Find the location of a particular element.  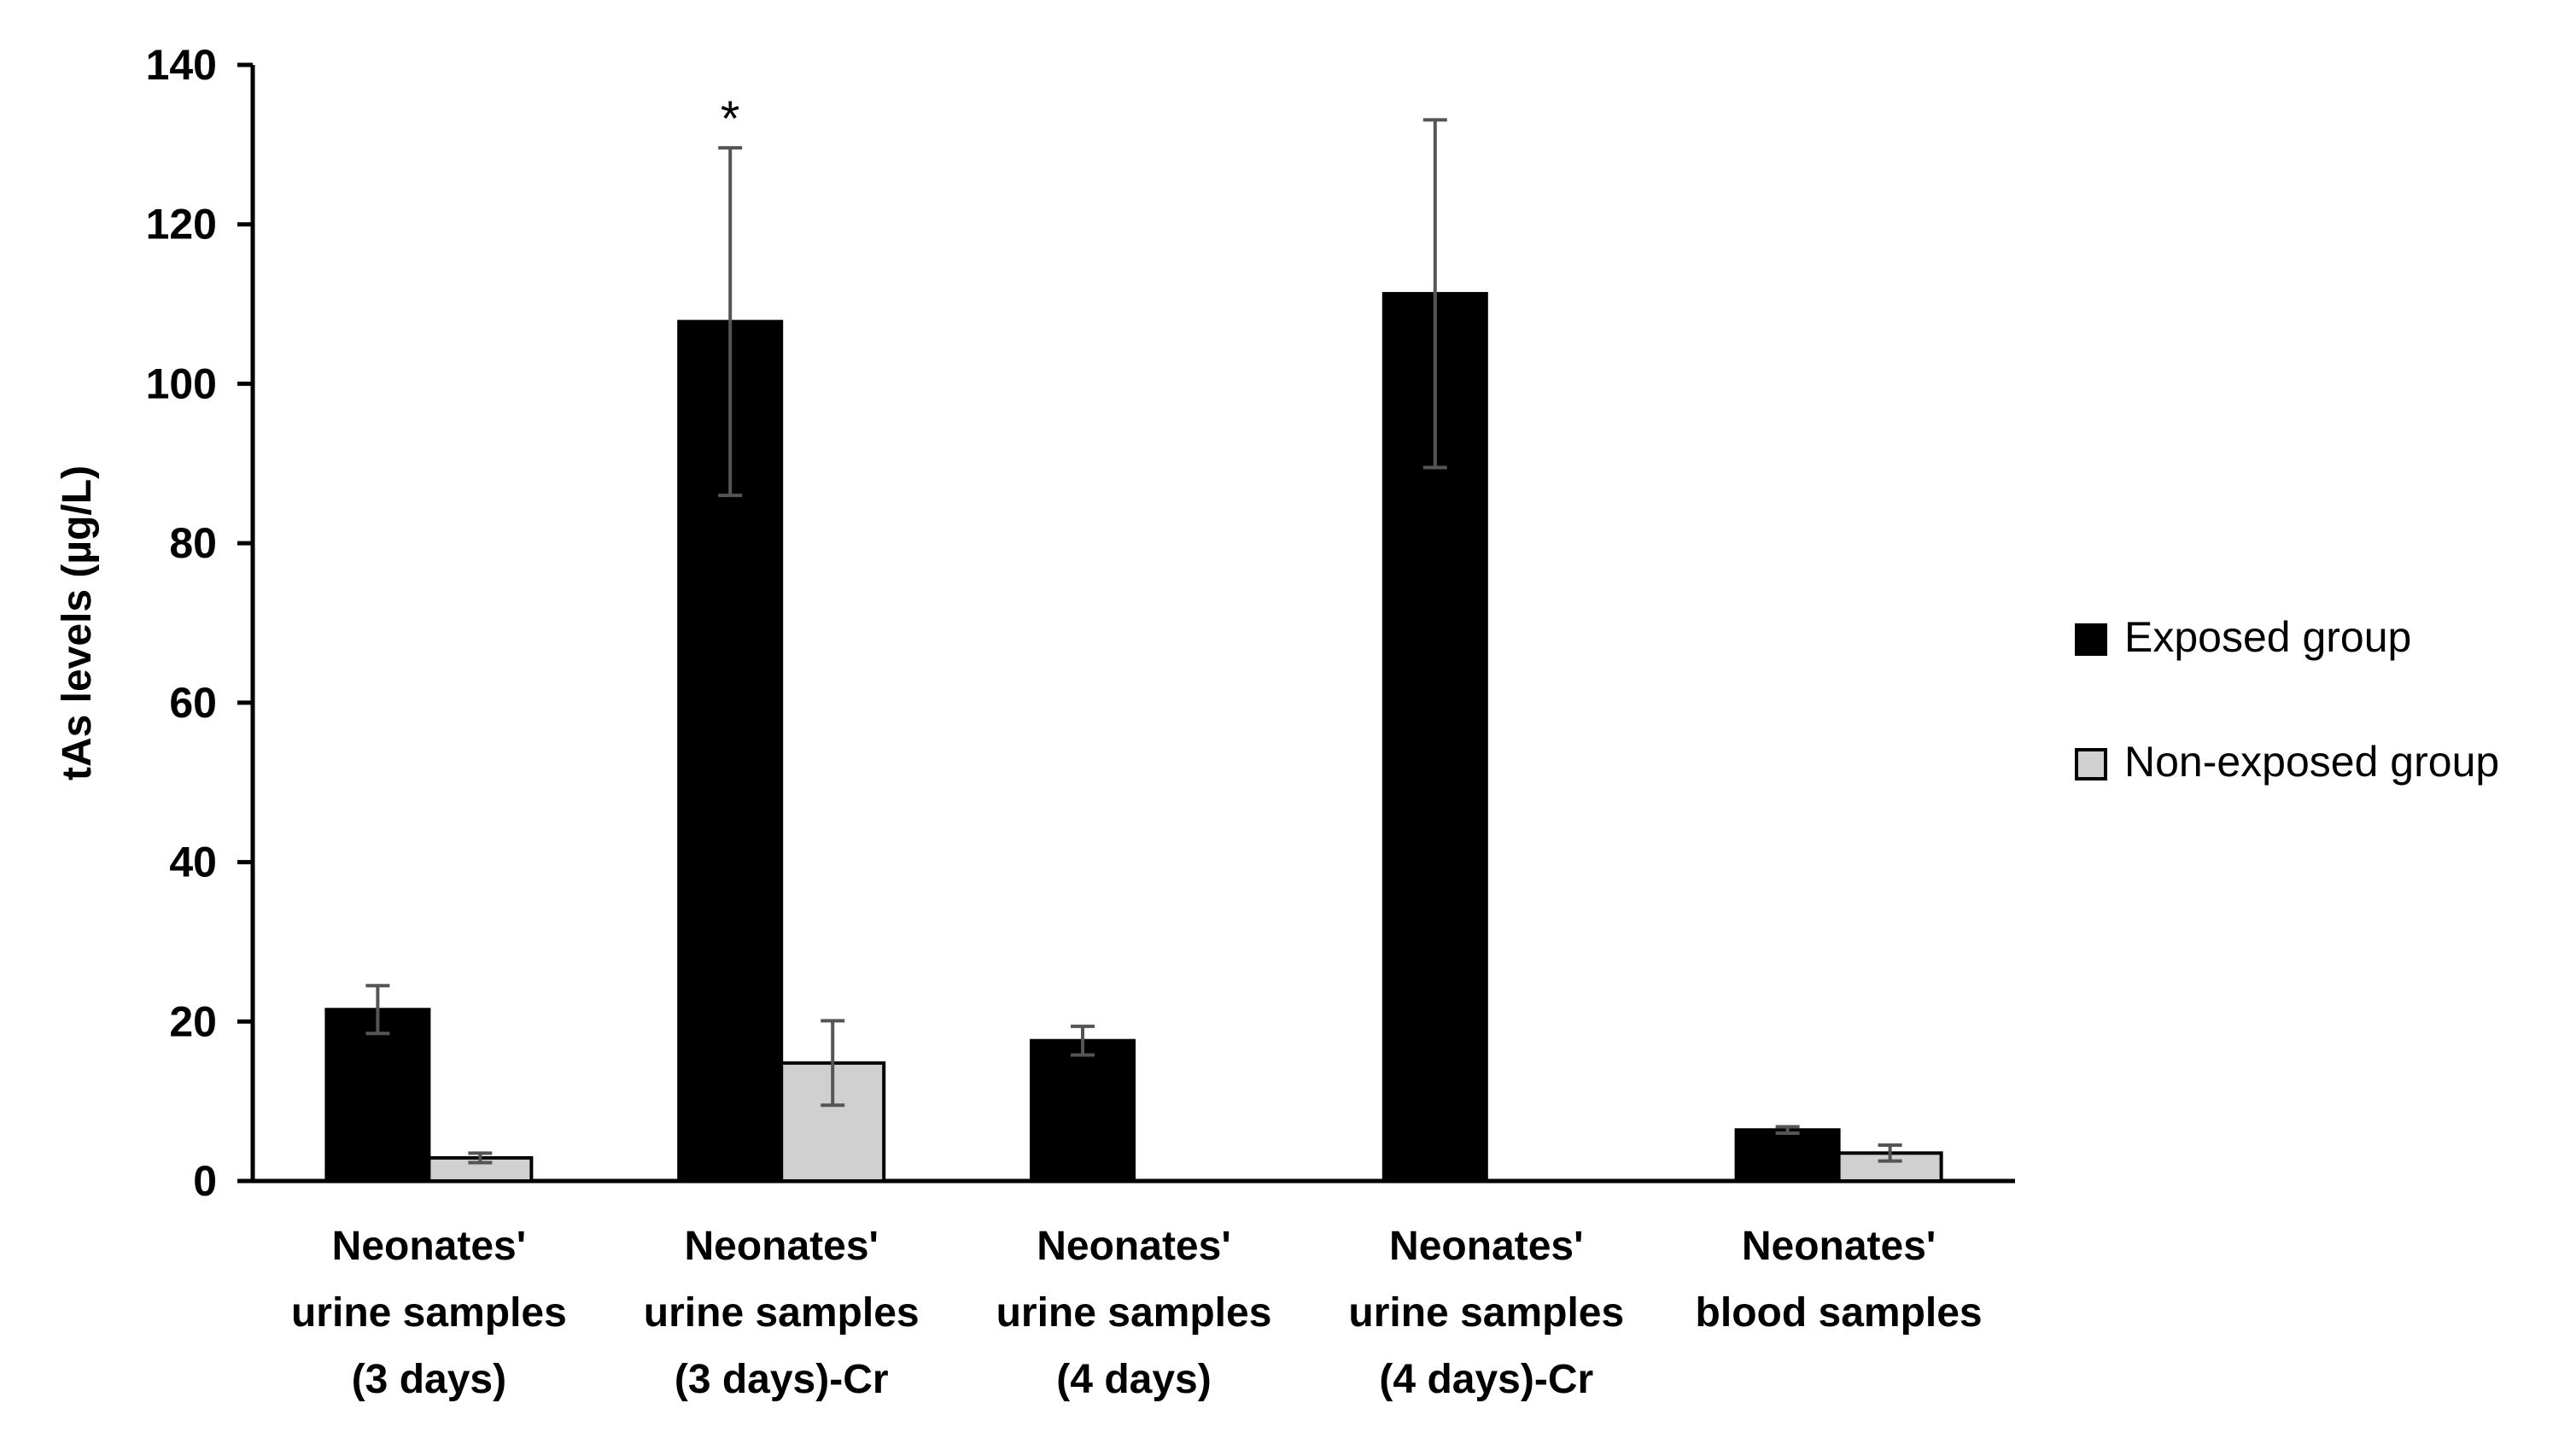

y-tick-label: 80 is located at coordinates (193, 543).